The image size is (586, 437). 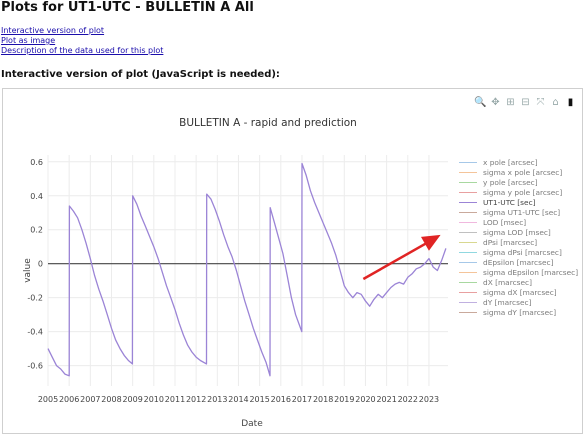 I want to click on zoom-out-icon: ⊟, so click(x=525, y=102).